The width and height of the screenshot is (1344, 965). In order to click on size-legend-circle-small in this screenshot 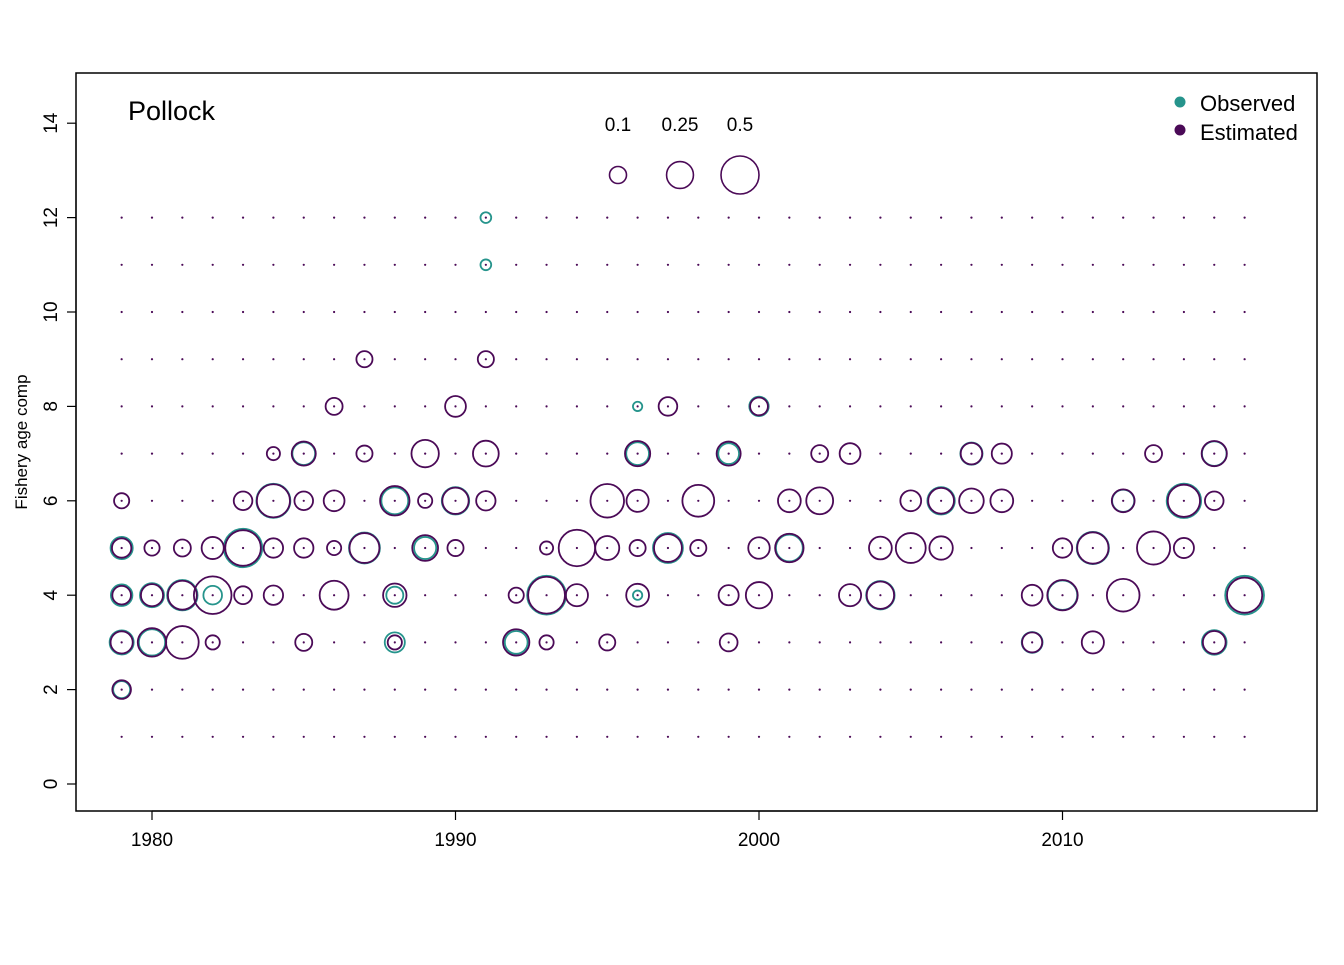, I will do `click(618, 175)`.